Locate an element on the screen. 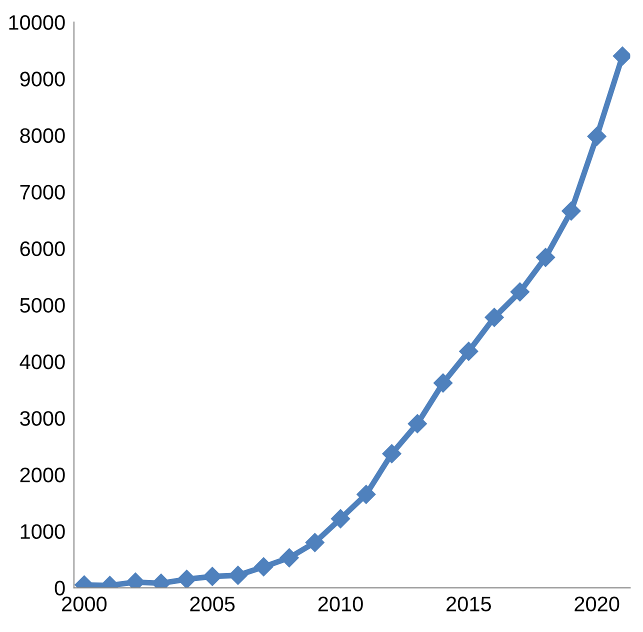 The image size is (643, 632). y-tick-label: 7000 is located at coordinates (42, 192).